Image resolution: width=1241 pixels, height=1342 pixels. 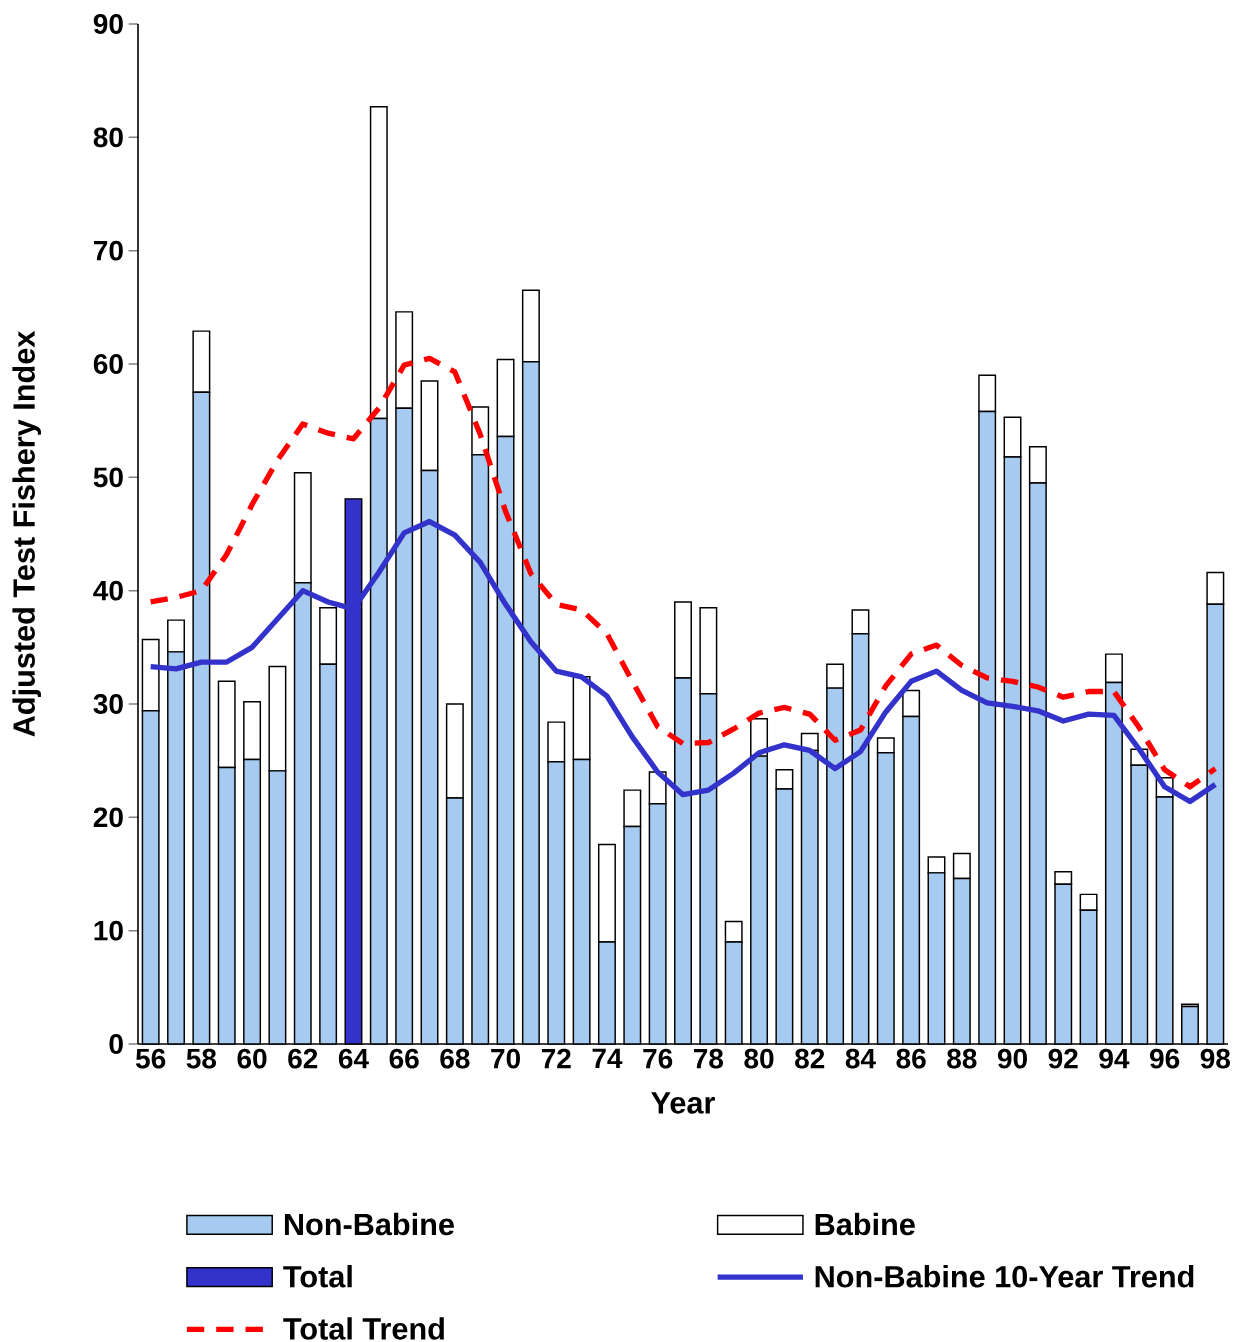 What do you see at coordinates (865, 1224) in the screenshot?
I see `legend-label: Babine` at bounding box center [865, 1224].